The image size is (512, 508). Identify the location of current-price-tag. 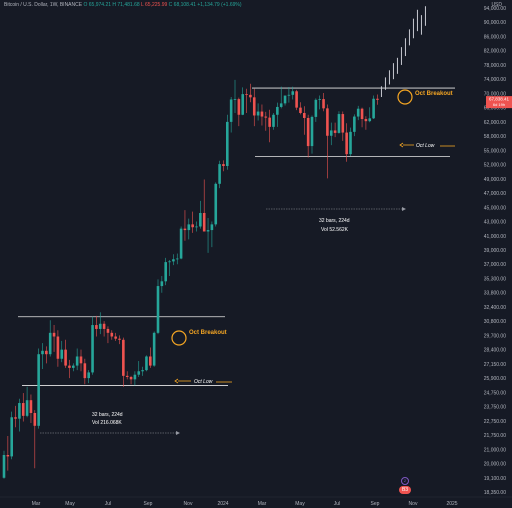
(499, 102).